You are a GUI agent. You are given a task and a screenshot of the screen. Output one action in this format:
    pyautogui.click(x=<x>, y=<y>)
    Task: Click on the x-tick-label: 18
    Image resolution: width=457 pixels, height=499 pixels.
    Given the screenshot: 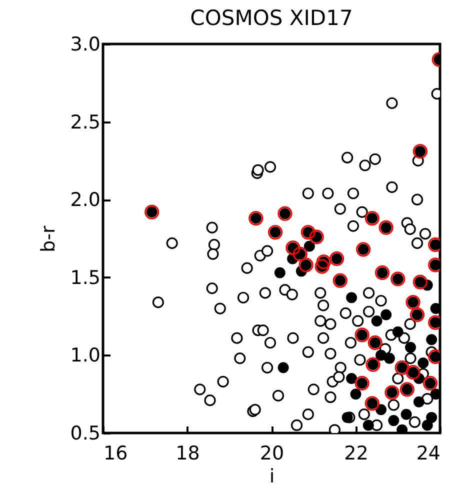 What is the action you would take?
    pyautogui.click(x=188, y=453)
    